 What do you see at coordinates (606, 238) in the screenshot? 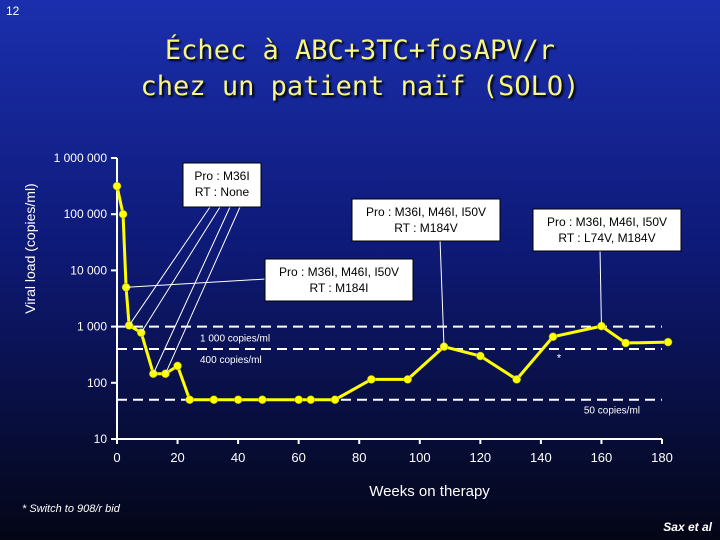
I see `callout-text: RT : L74V, M184V` at bounding box center [606, 238].